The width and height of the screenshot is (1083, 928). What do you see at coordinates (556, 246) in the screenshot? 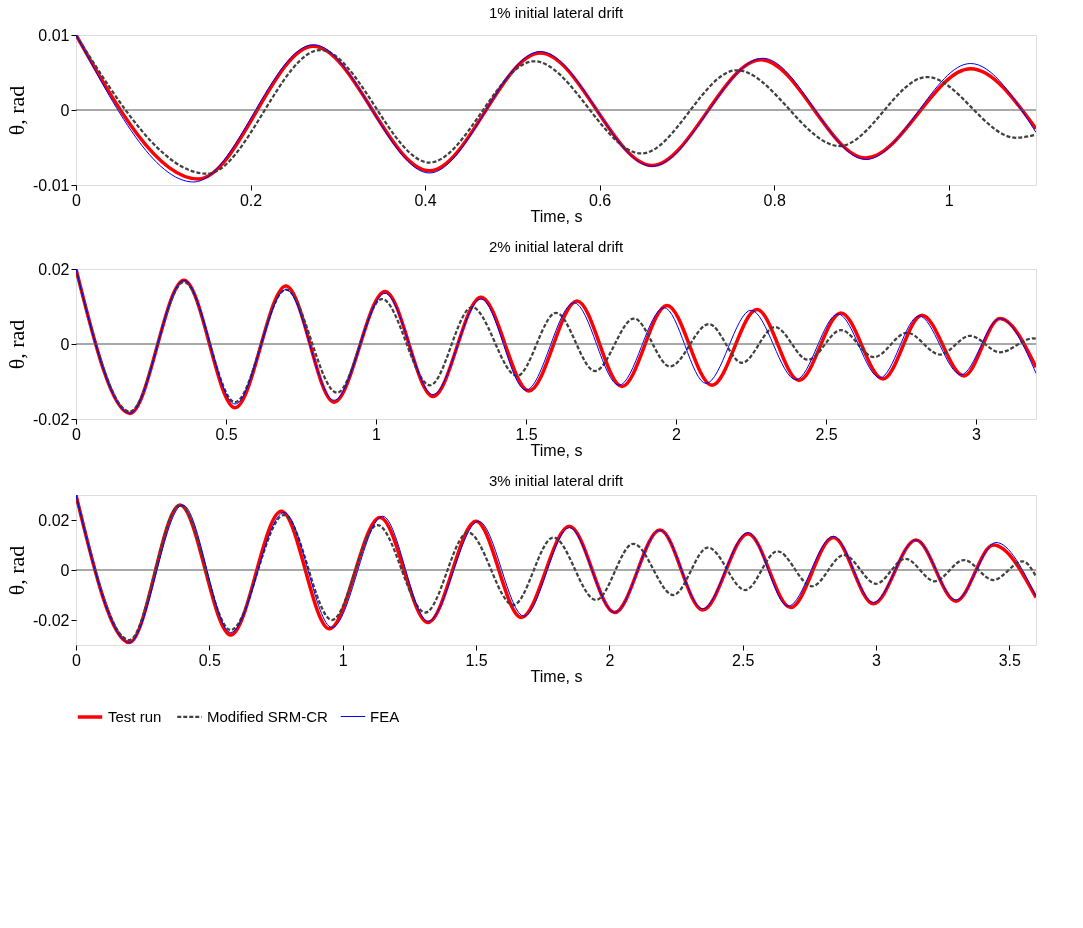
I see `chart-title: 2% initial lateral drift` at bounding box center [556, 246].